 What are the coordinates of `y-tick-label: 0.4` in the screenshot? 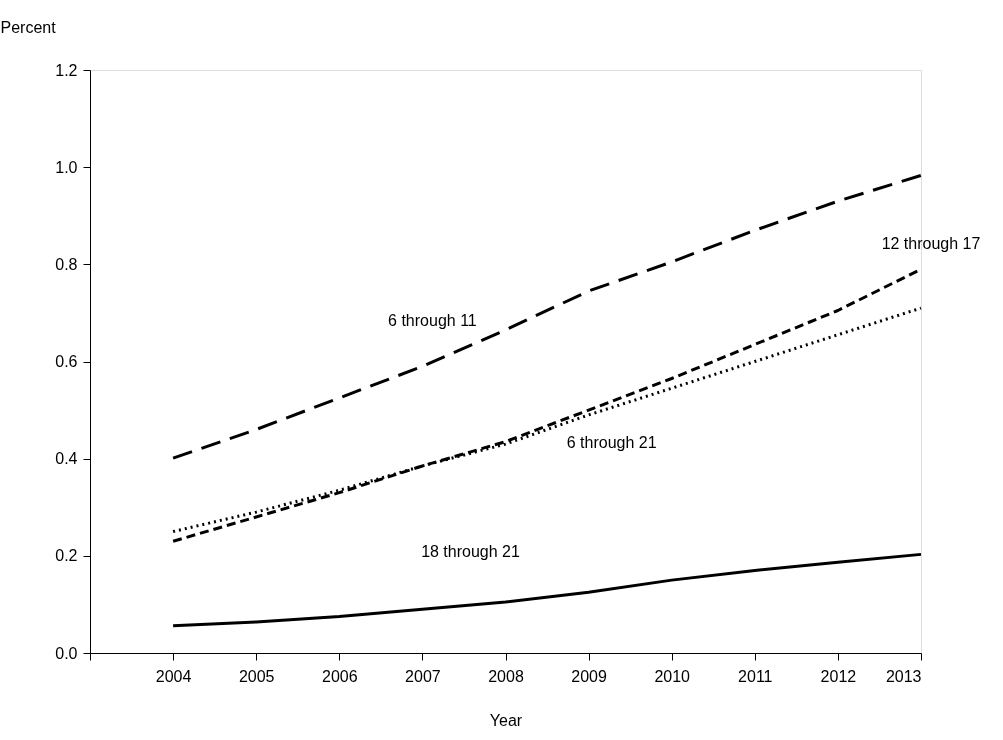 It's located at (66, 459).